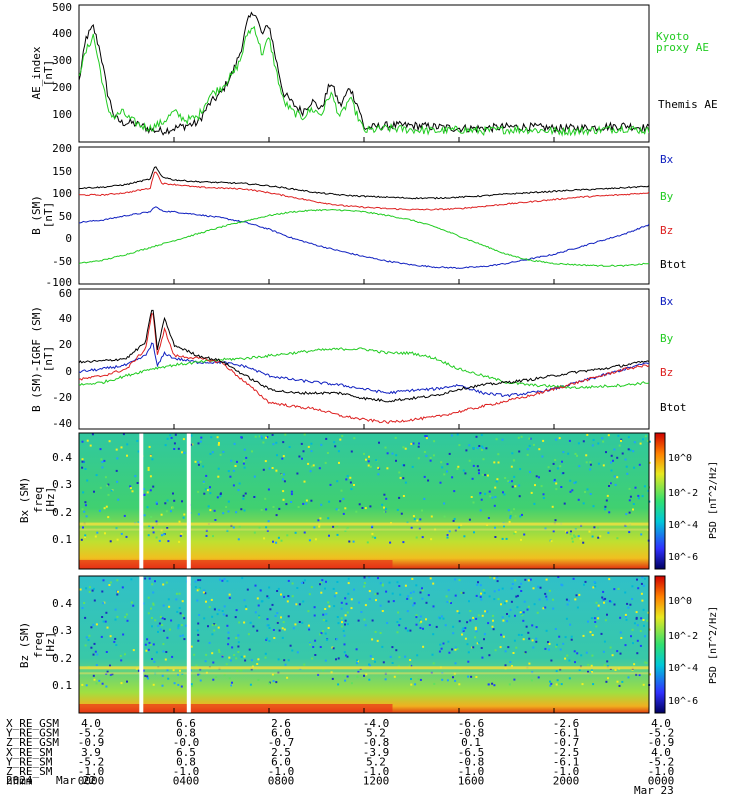 The image size is (750, 800). Describe the element at coordinates (62, 33) in the screenshot. I see `ytick: 400` at that location.